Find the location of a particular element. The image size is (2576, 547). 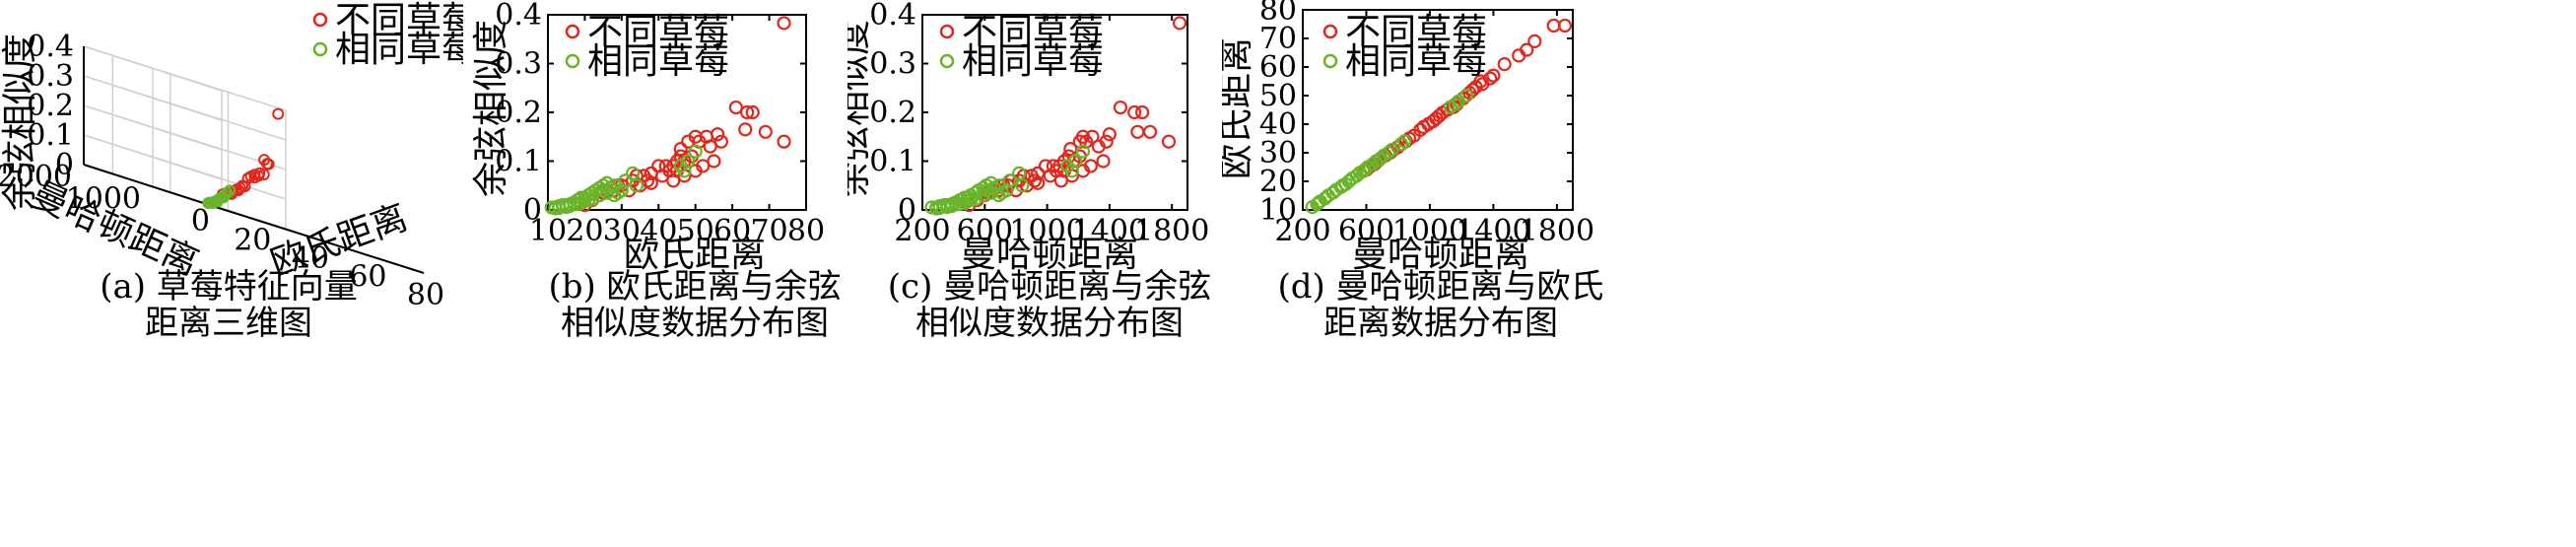

plot-area: 10 20 30 40 50 60 70 80 0 0.1 0.2 0.3 0.4 is located at coordinates (660, 124).